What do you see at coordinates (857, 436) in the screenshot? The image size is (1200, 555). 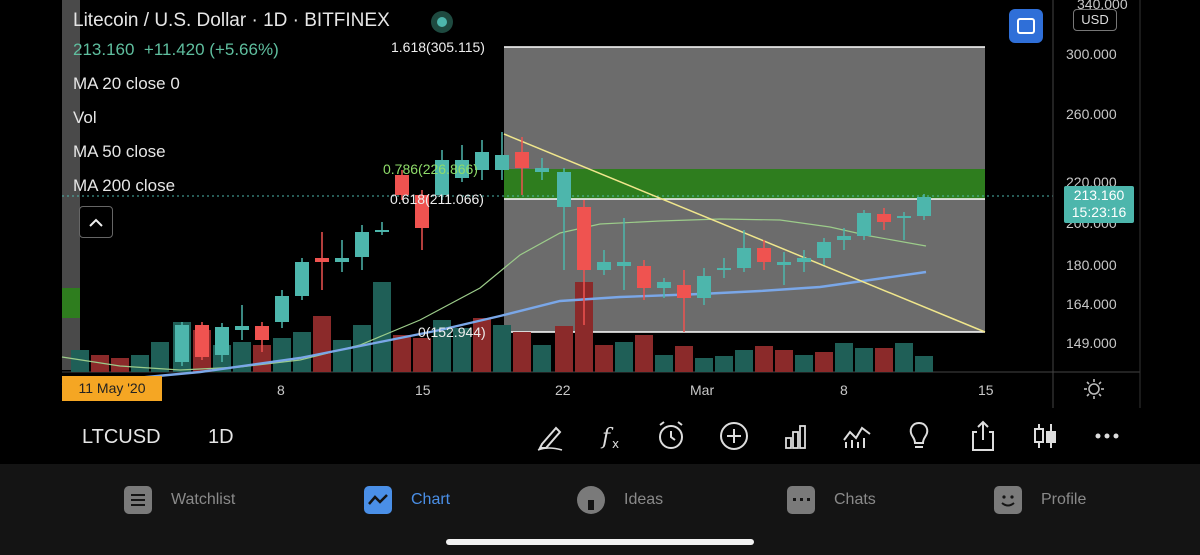 I see `indicators-icon` at bounding box center [857, 436].